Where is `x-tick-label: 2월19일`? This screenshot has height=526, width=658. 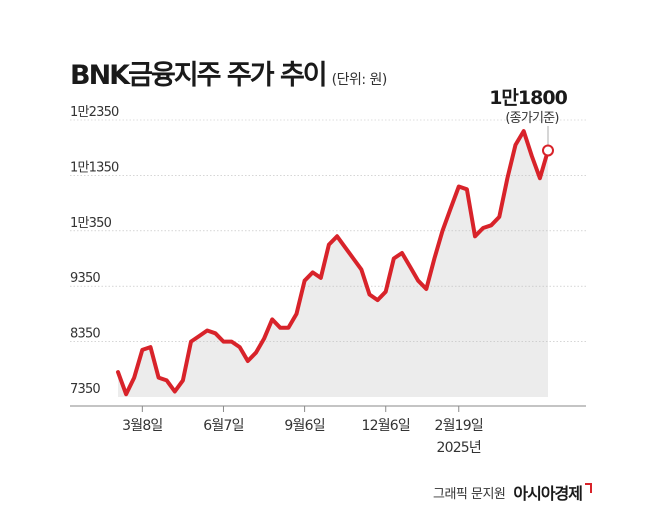
x-tick-label: 2월19일 is located at coordinates (459, 426).